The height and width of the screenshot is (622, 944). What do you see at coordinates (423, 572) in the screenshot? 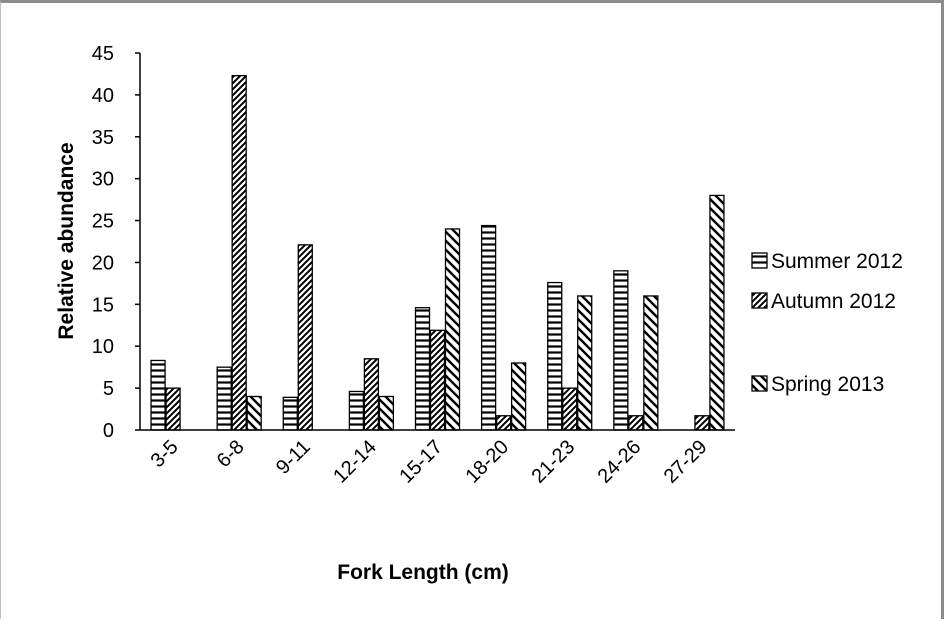
I see `x-axis-title: Fork Length (cm)` at bounding box center [423, 572].